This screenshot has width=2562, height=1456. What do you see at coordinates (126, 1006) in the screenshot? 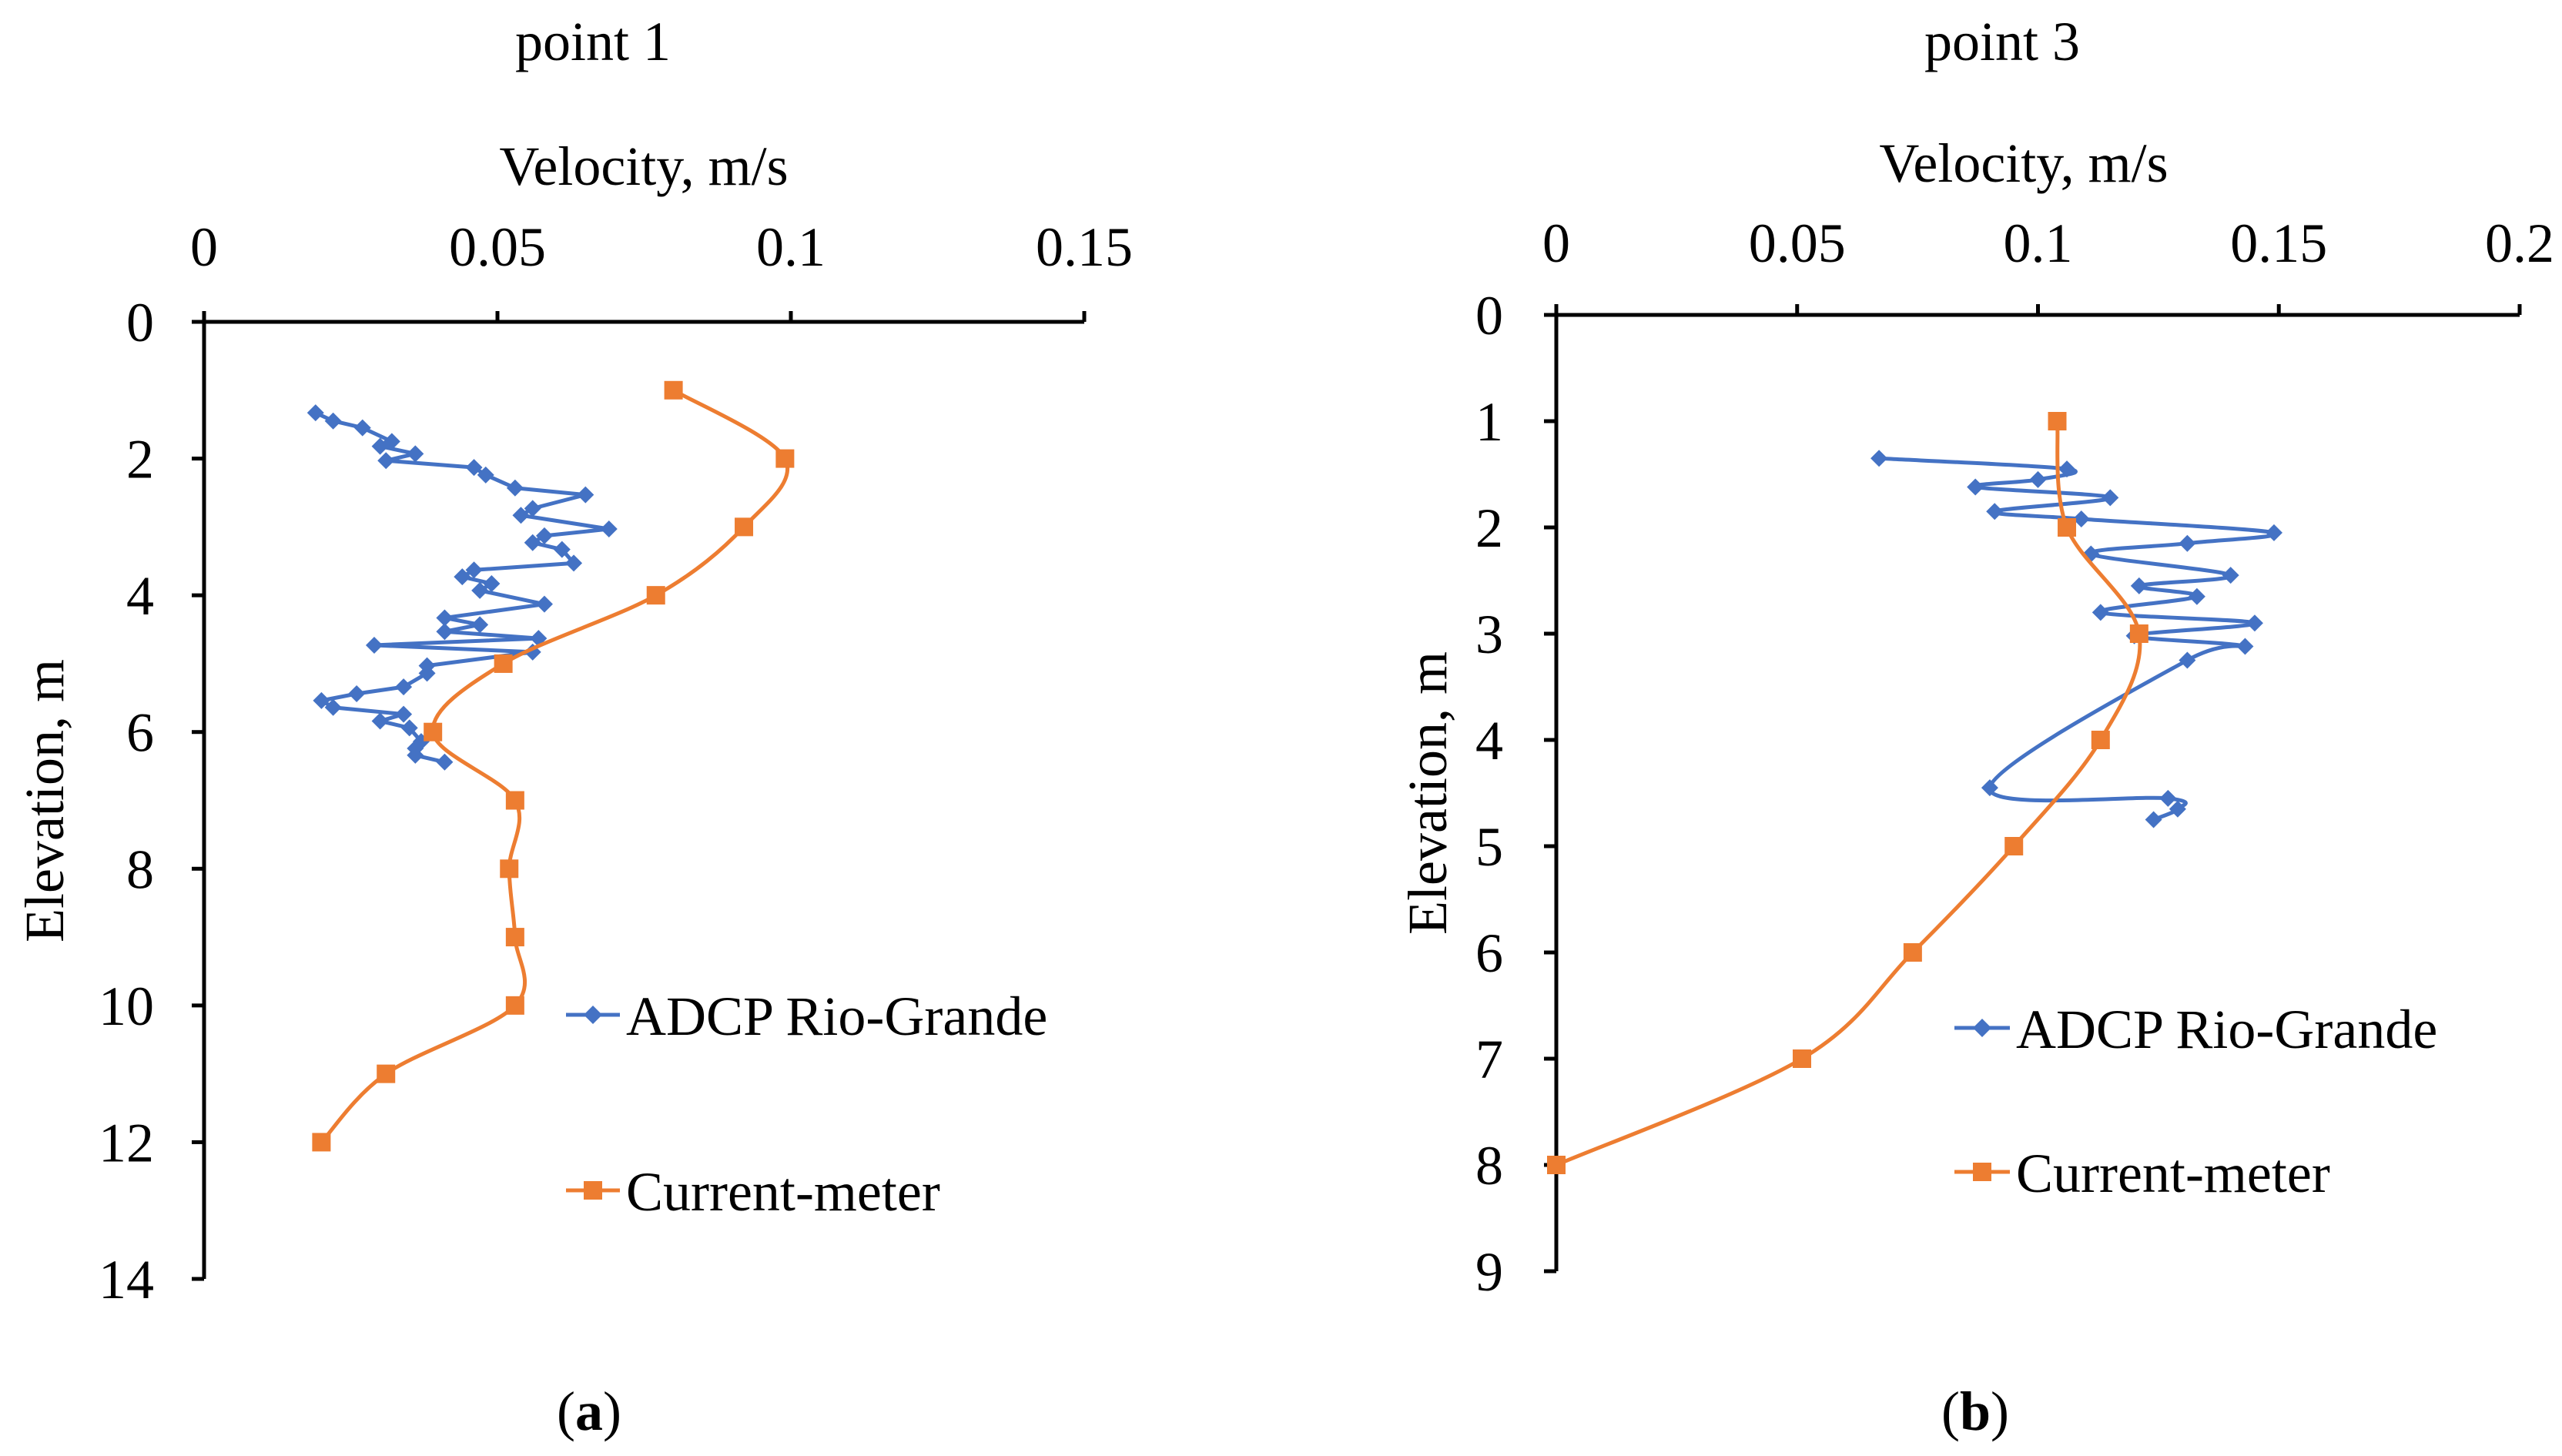
I see `y-tick-label: 10` at bounding box center [126, 1006].